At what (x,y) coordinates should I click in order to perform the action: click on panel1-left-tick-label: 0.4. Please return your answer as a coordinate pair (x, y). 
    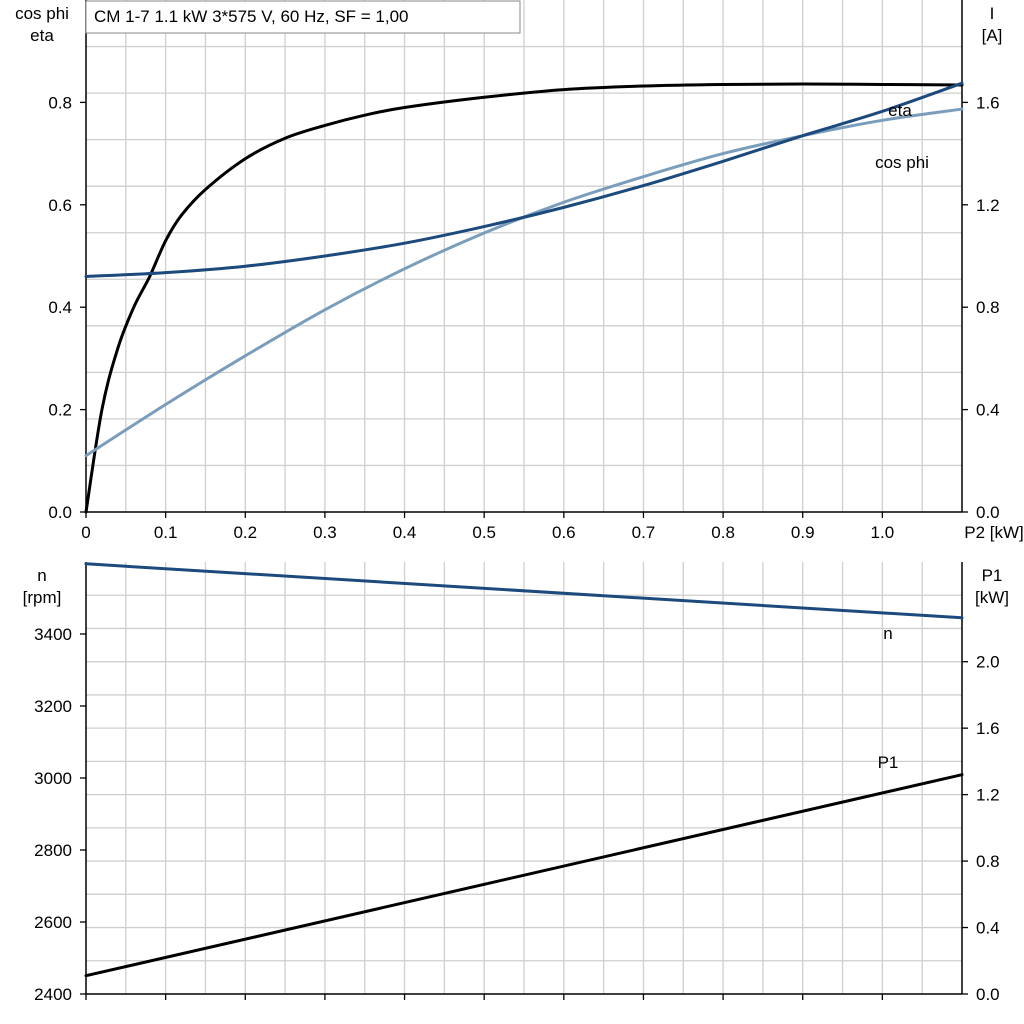
    Looking at the image, I should click on (60, 307).